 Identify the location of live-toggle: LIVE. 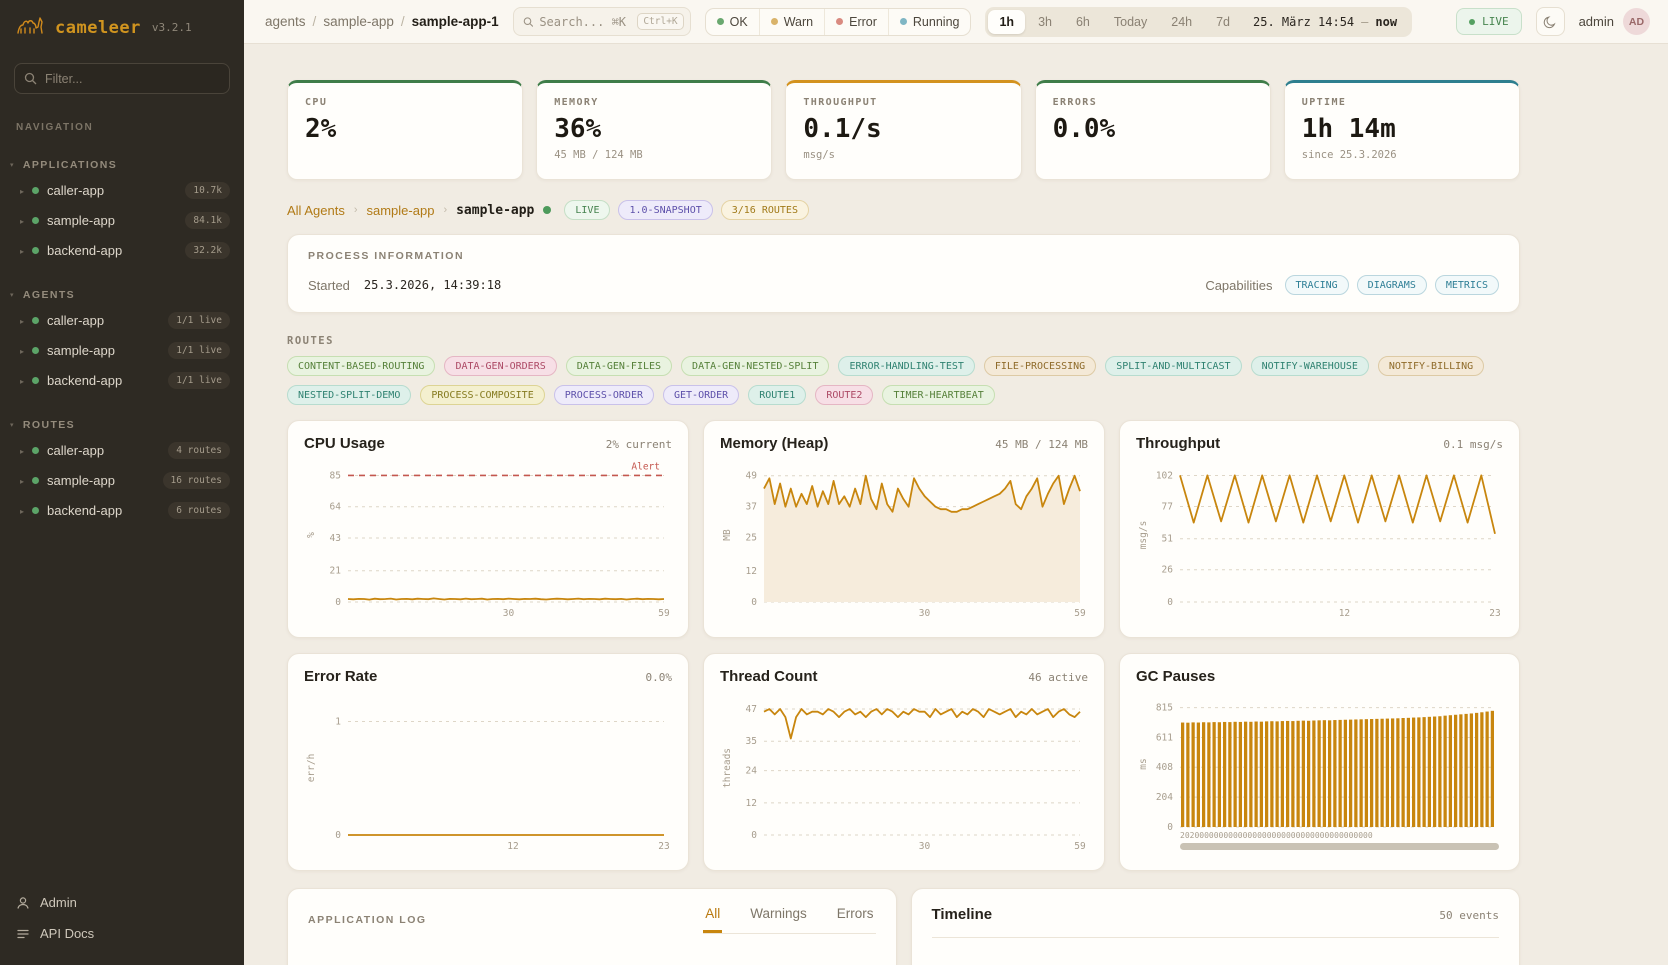
(1489, 21).